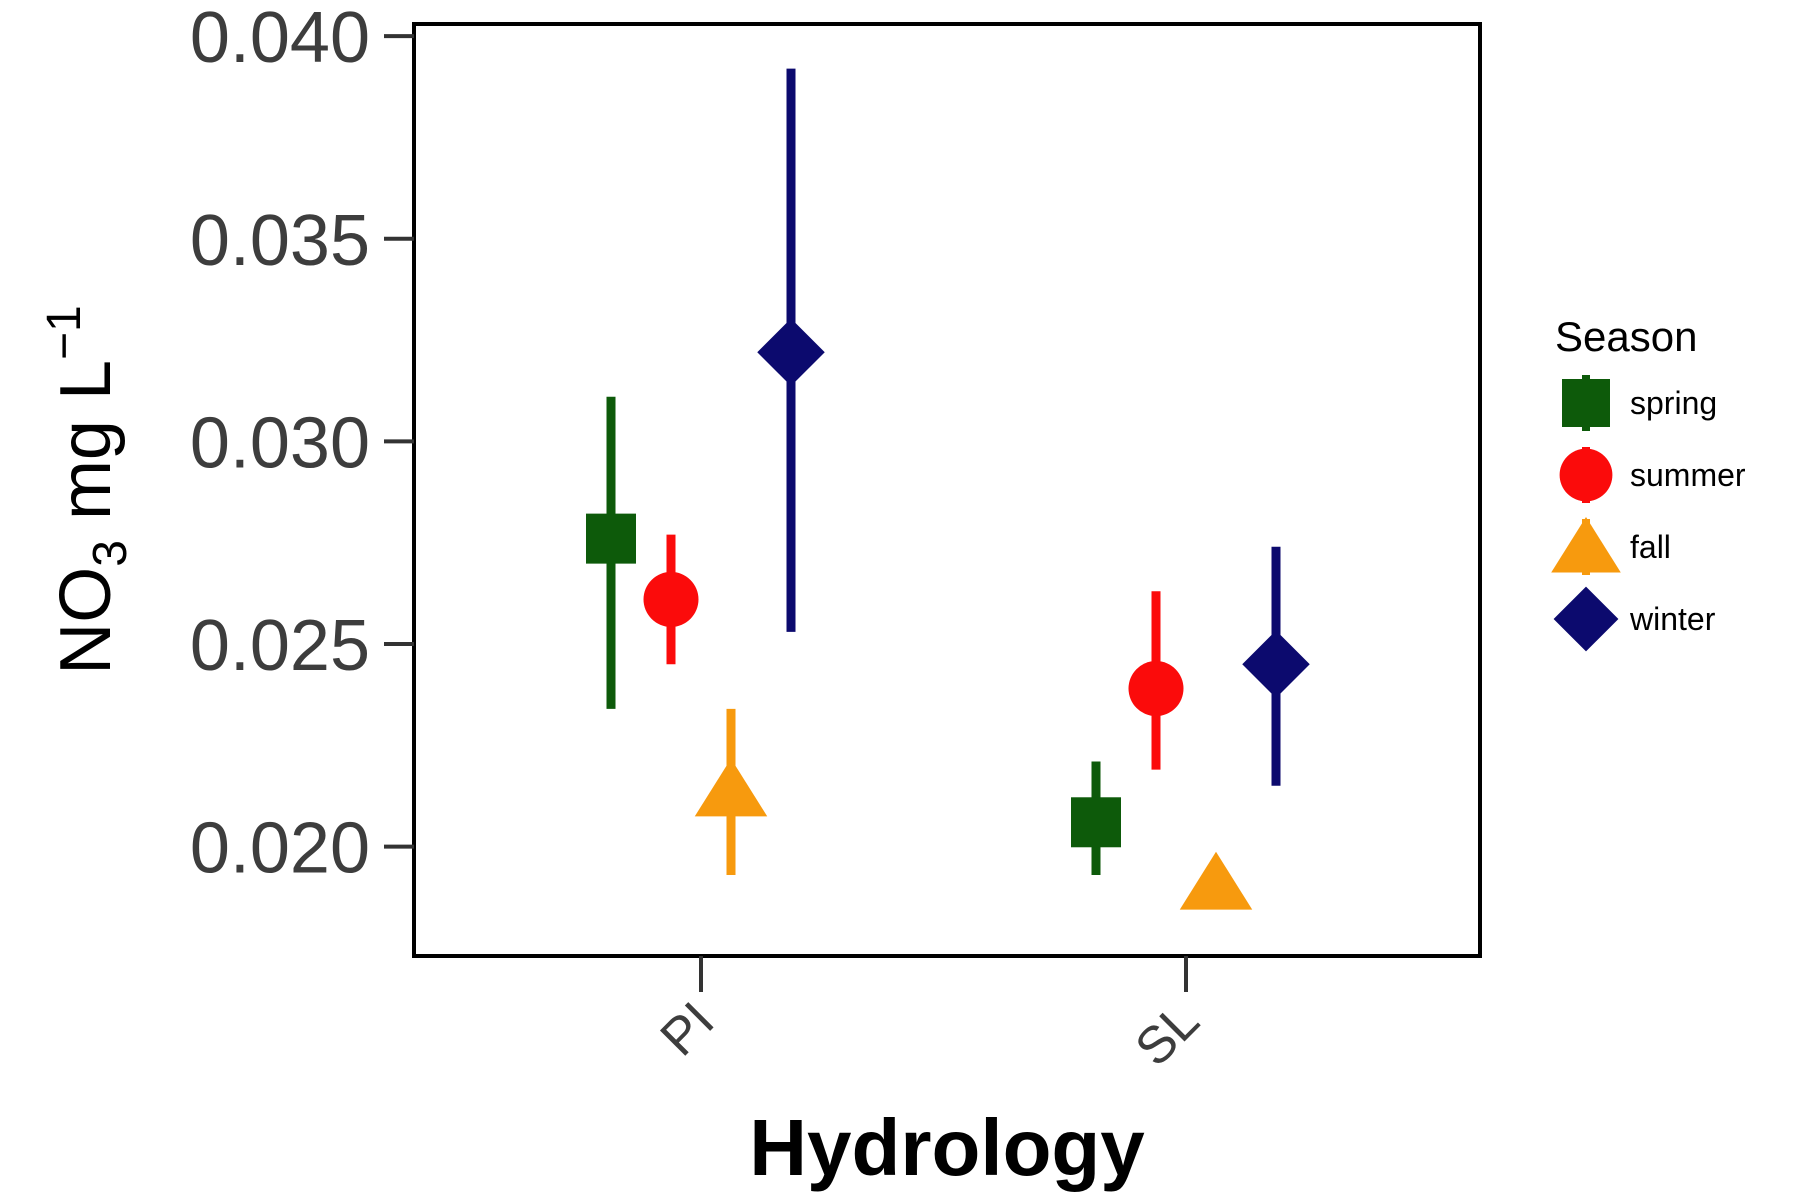  What do you see at coordinates (930, 1016) in the screenshot?
I see `x-axis: PI SL` at bounding box center [930, 1016].